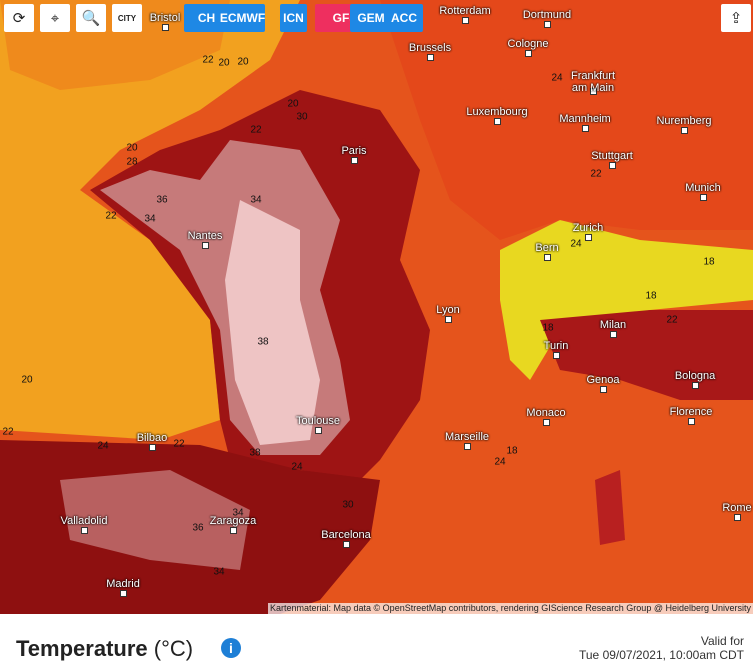  I want to click on city-label: Bologna, so click(695, 376).